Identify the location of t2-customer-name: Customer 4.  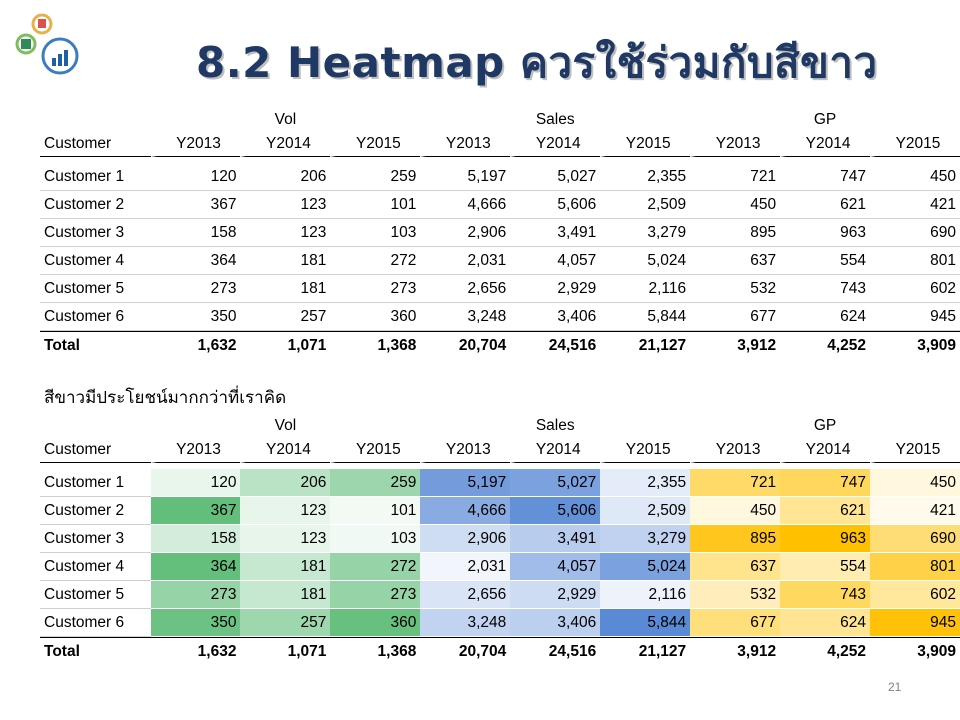
(95, 567).